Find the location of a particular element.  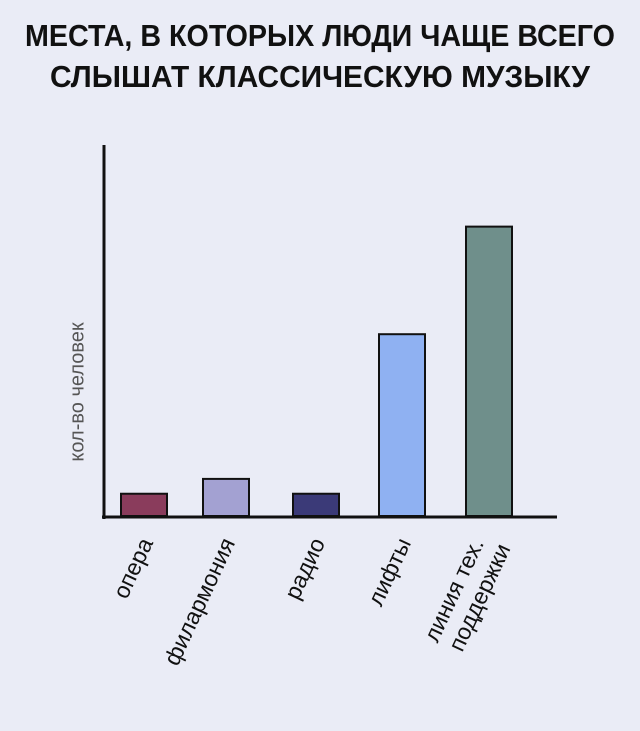

chart-title: СЛЫШАТ КЛАССИЧЕСКУЮ МУЗЫКУ is located at coordinates (320, 76).